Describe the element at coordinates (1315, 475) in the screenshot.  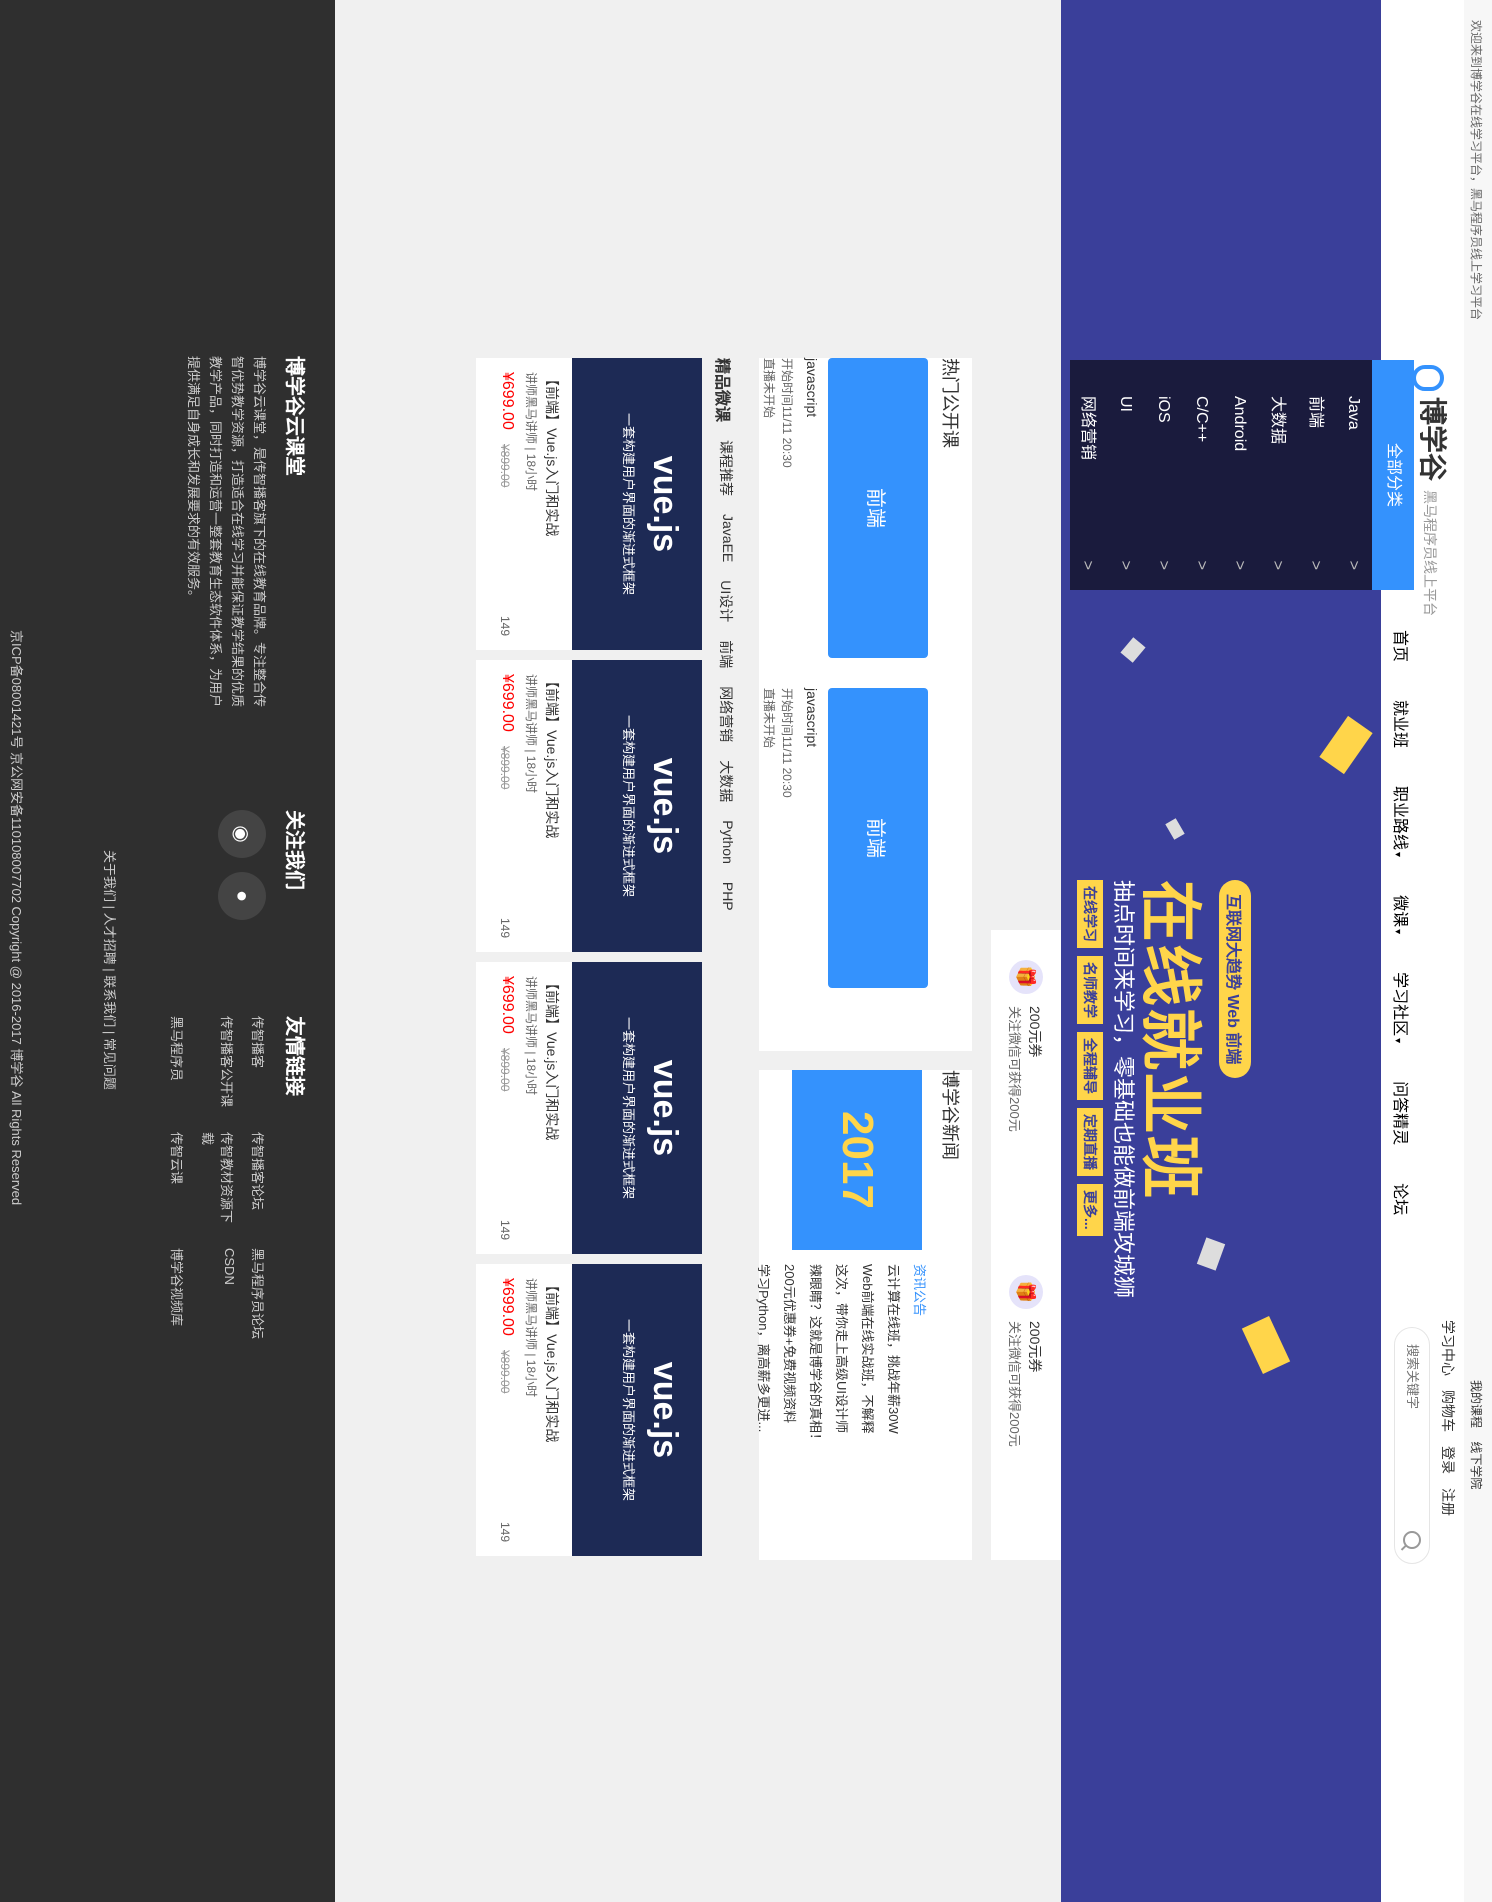
I see `category-item: 前端 >` at that location.